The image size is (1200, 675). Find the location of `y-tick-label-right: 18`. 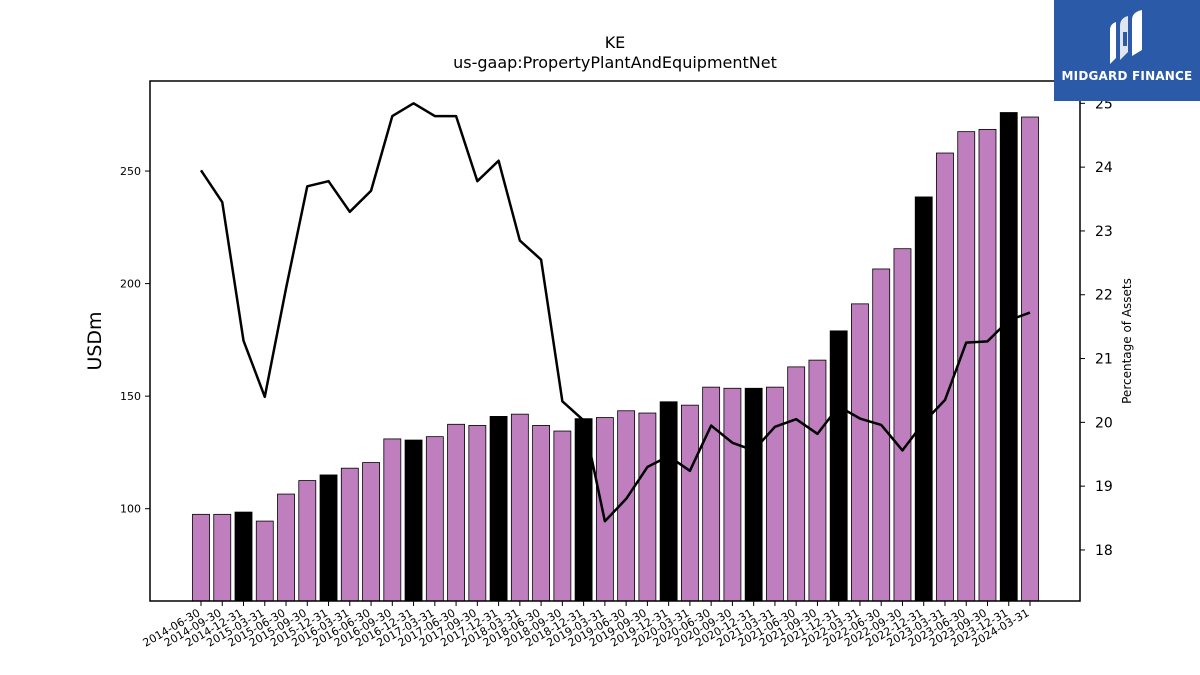

y-tick-label-right: 18 is located at coordinates (1104, 551).